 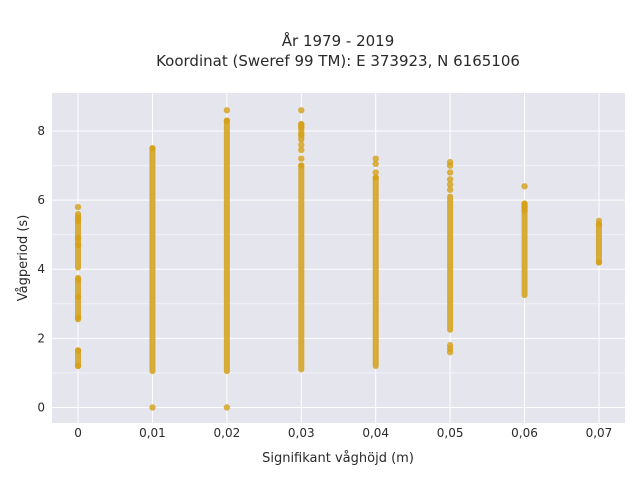 I want to click on y-axis-ticks: 0 2 4 6 8, so click(x=41, y=269).